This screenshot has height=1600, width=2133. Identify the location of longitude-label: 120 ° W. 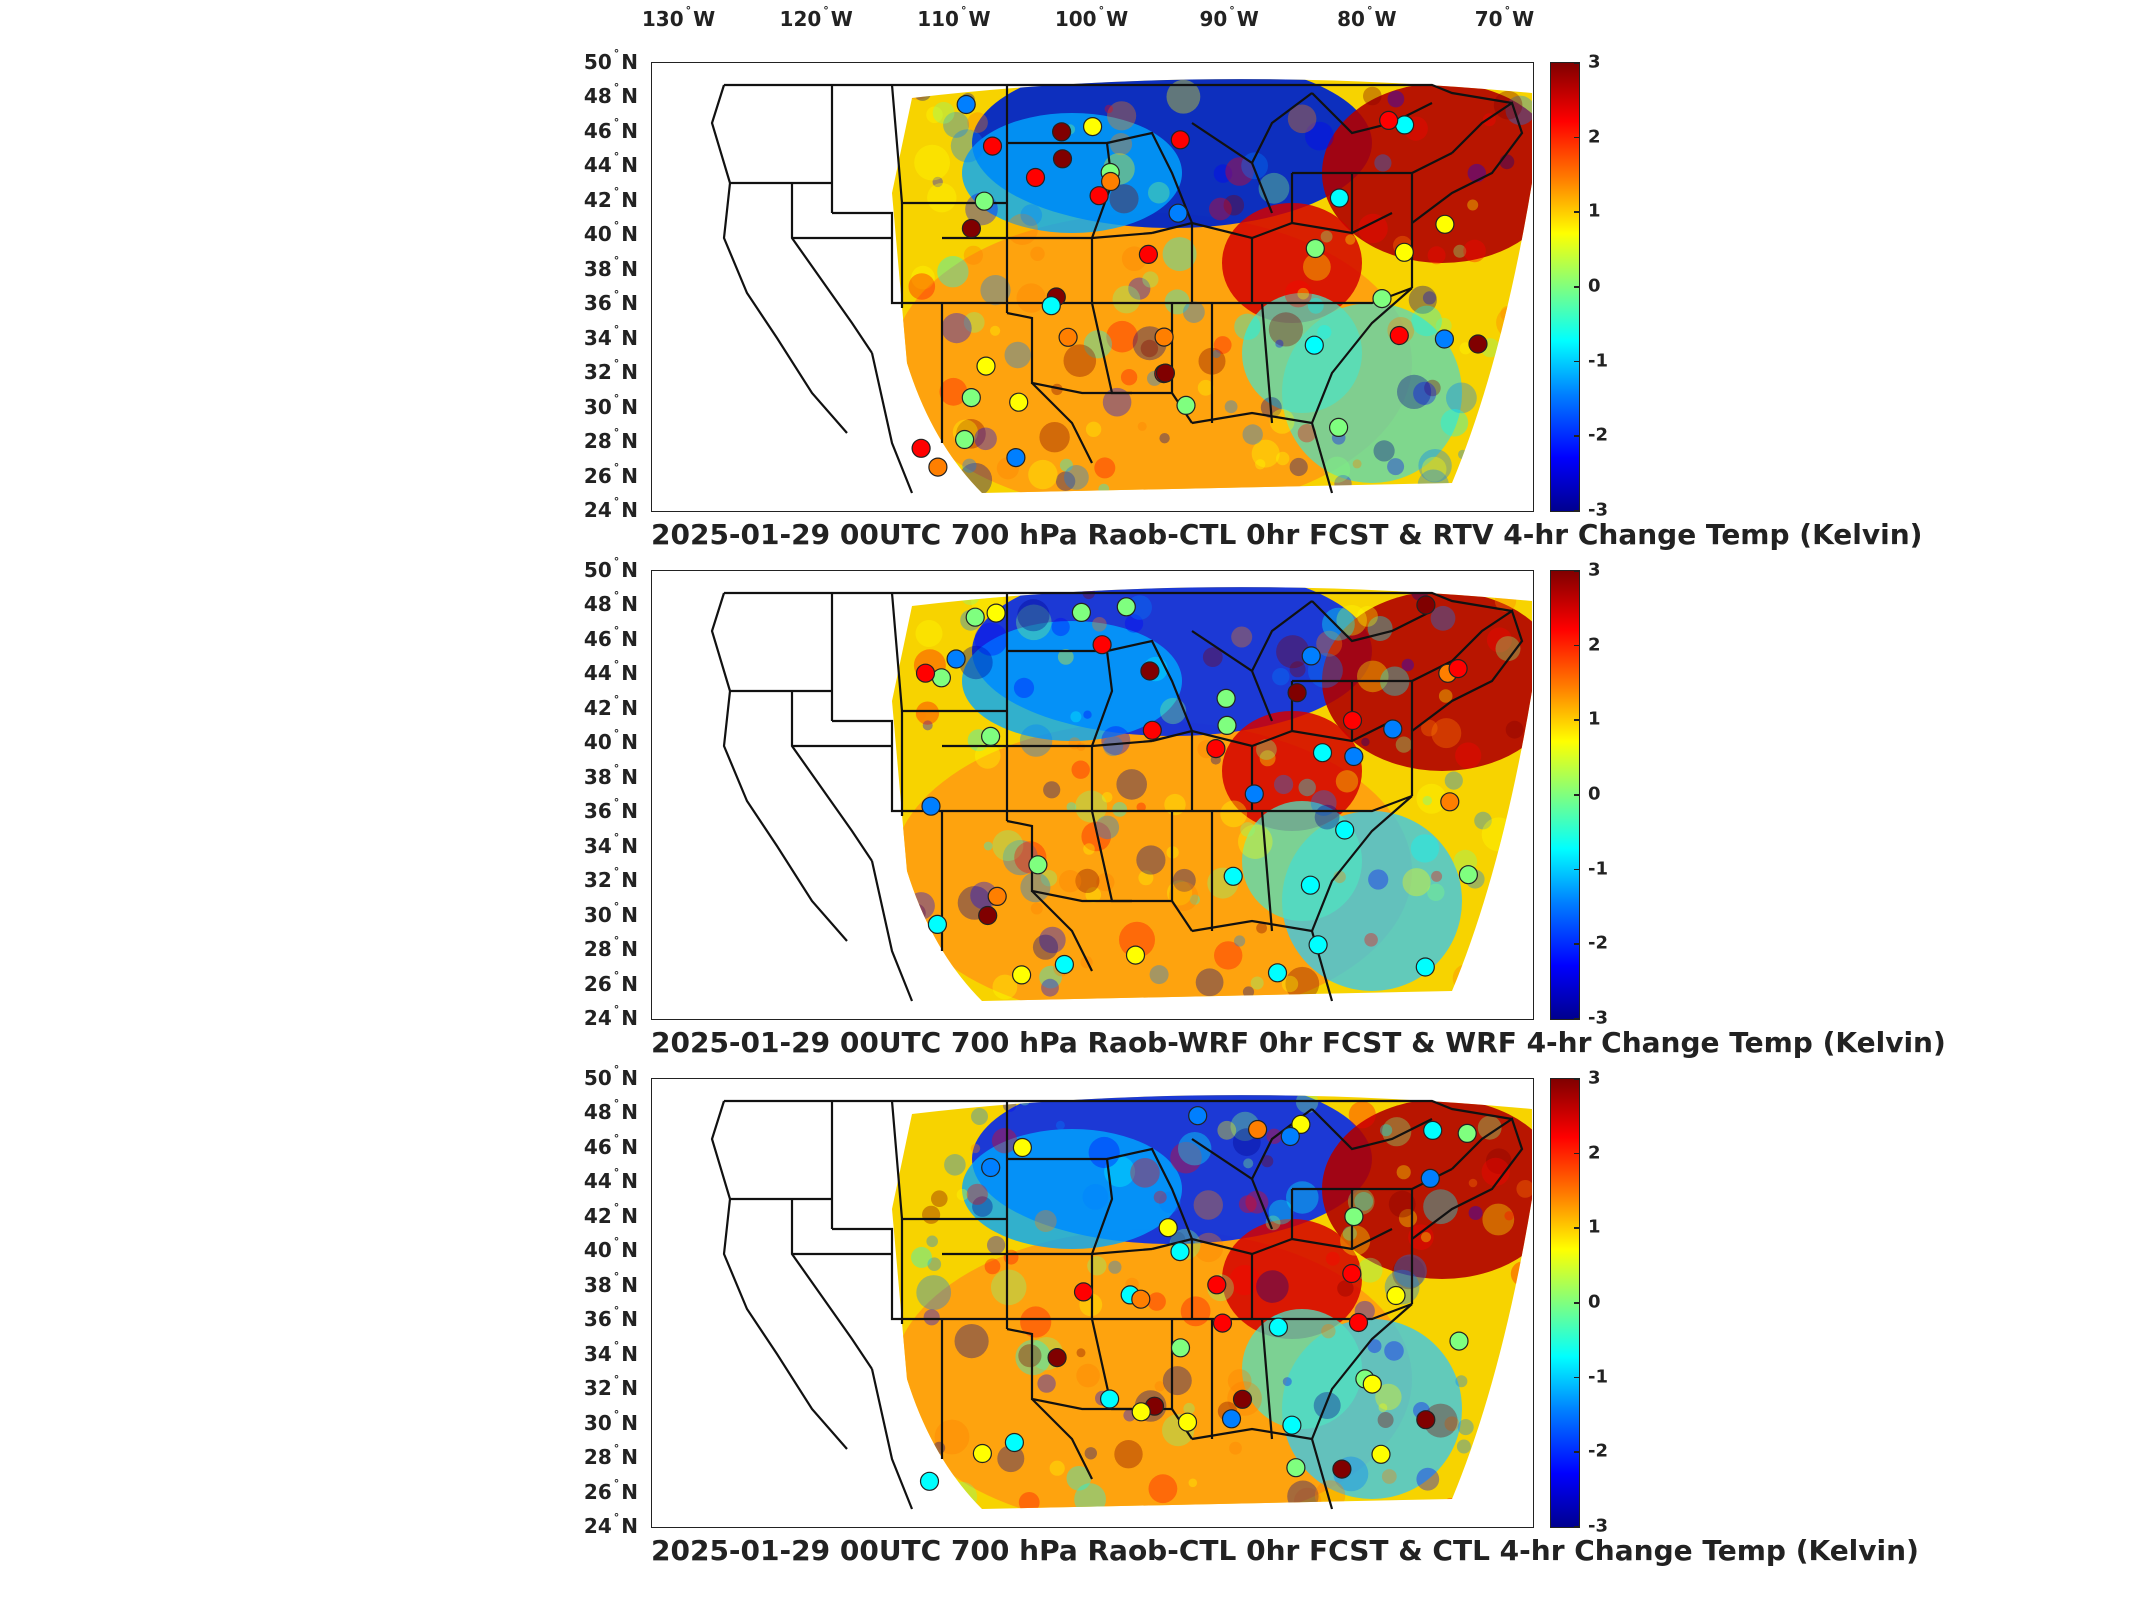
(816, 17).